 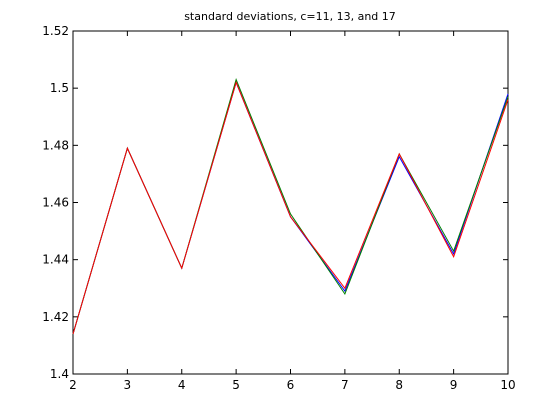 What do you see at coordinates (507, 385) in the screenshot?
I see `x-tick-label: 10` at bounding box center [507, 385].